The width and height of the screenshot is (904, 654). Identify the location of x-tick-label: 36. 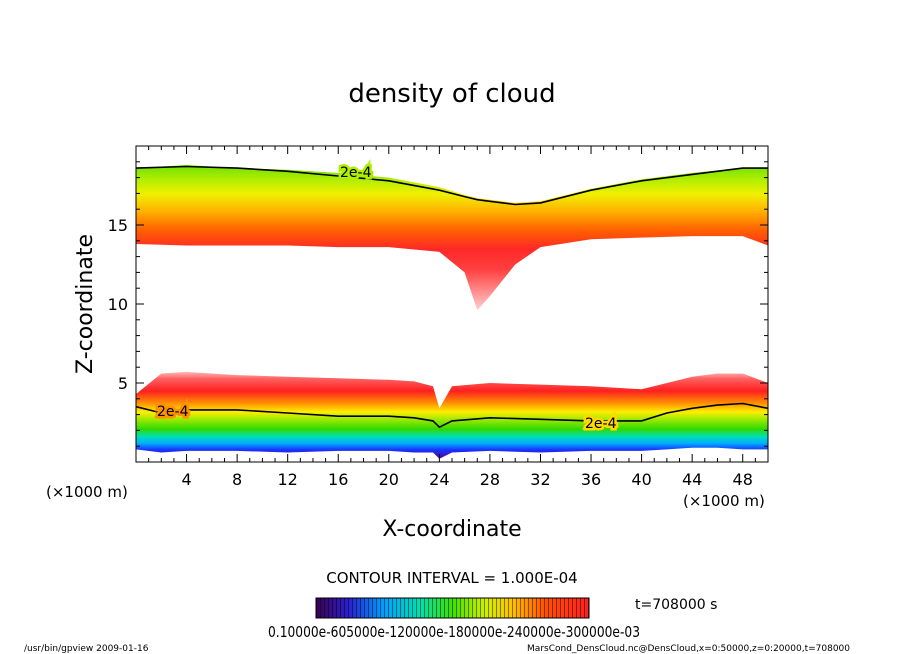
(591, 479).